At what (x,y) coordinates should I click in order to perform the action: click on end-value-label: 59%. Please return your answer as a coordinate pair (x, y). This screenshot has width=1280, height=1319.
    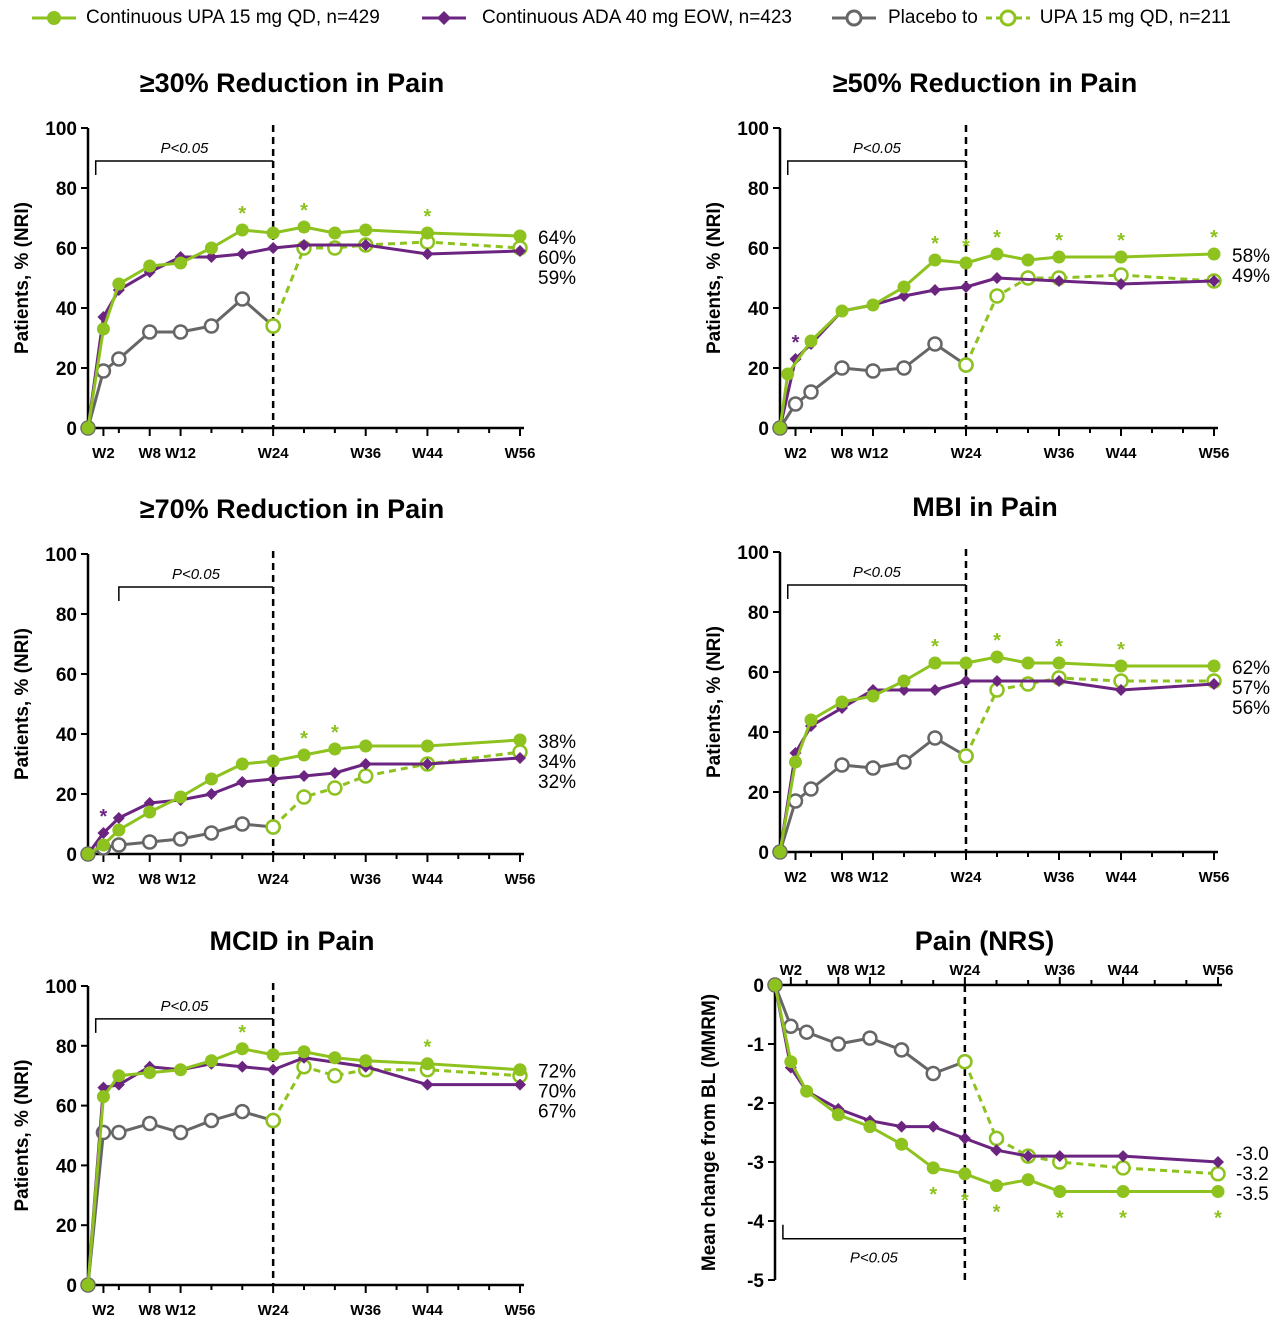
    Looking at the image, I should click on (557, 278).